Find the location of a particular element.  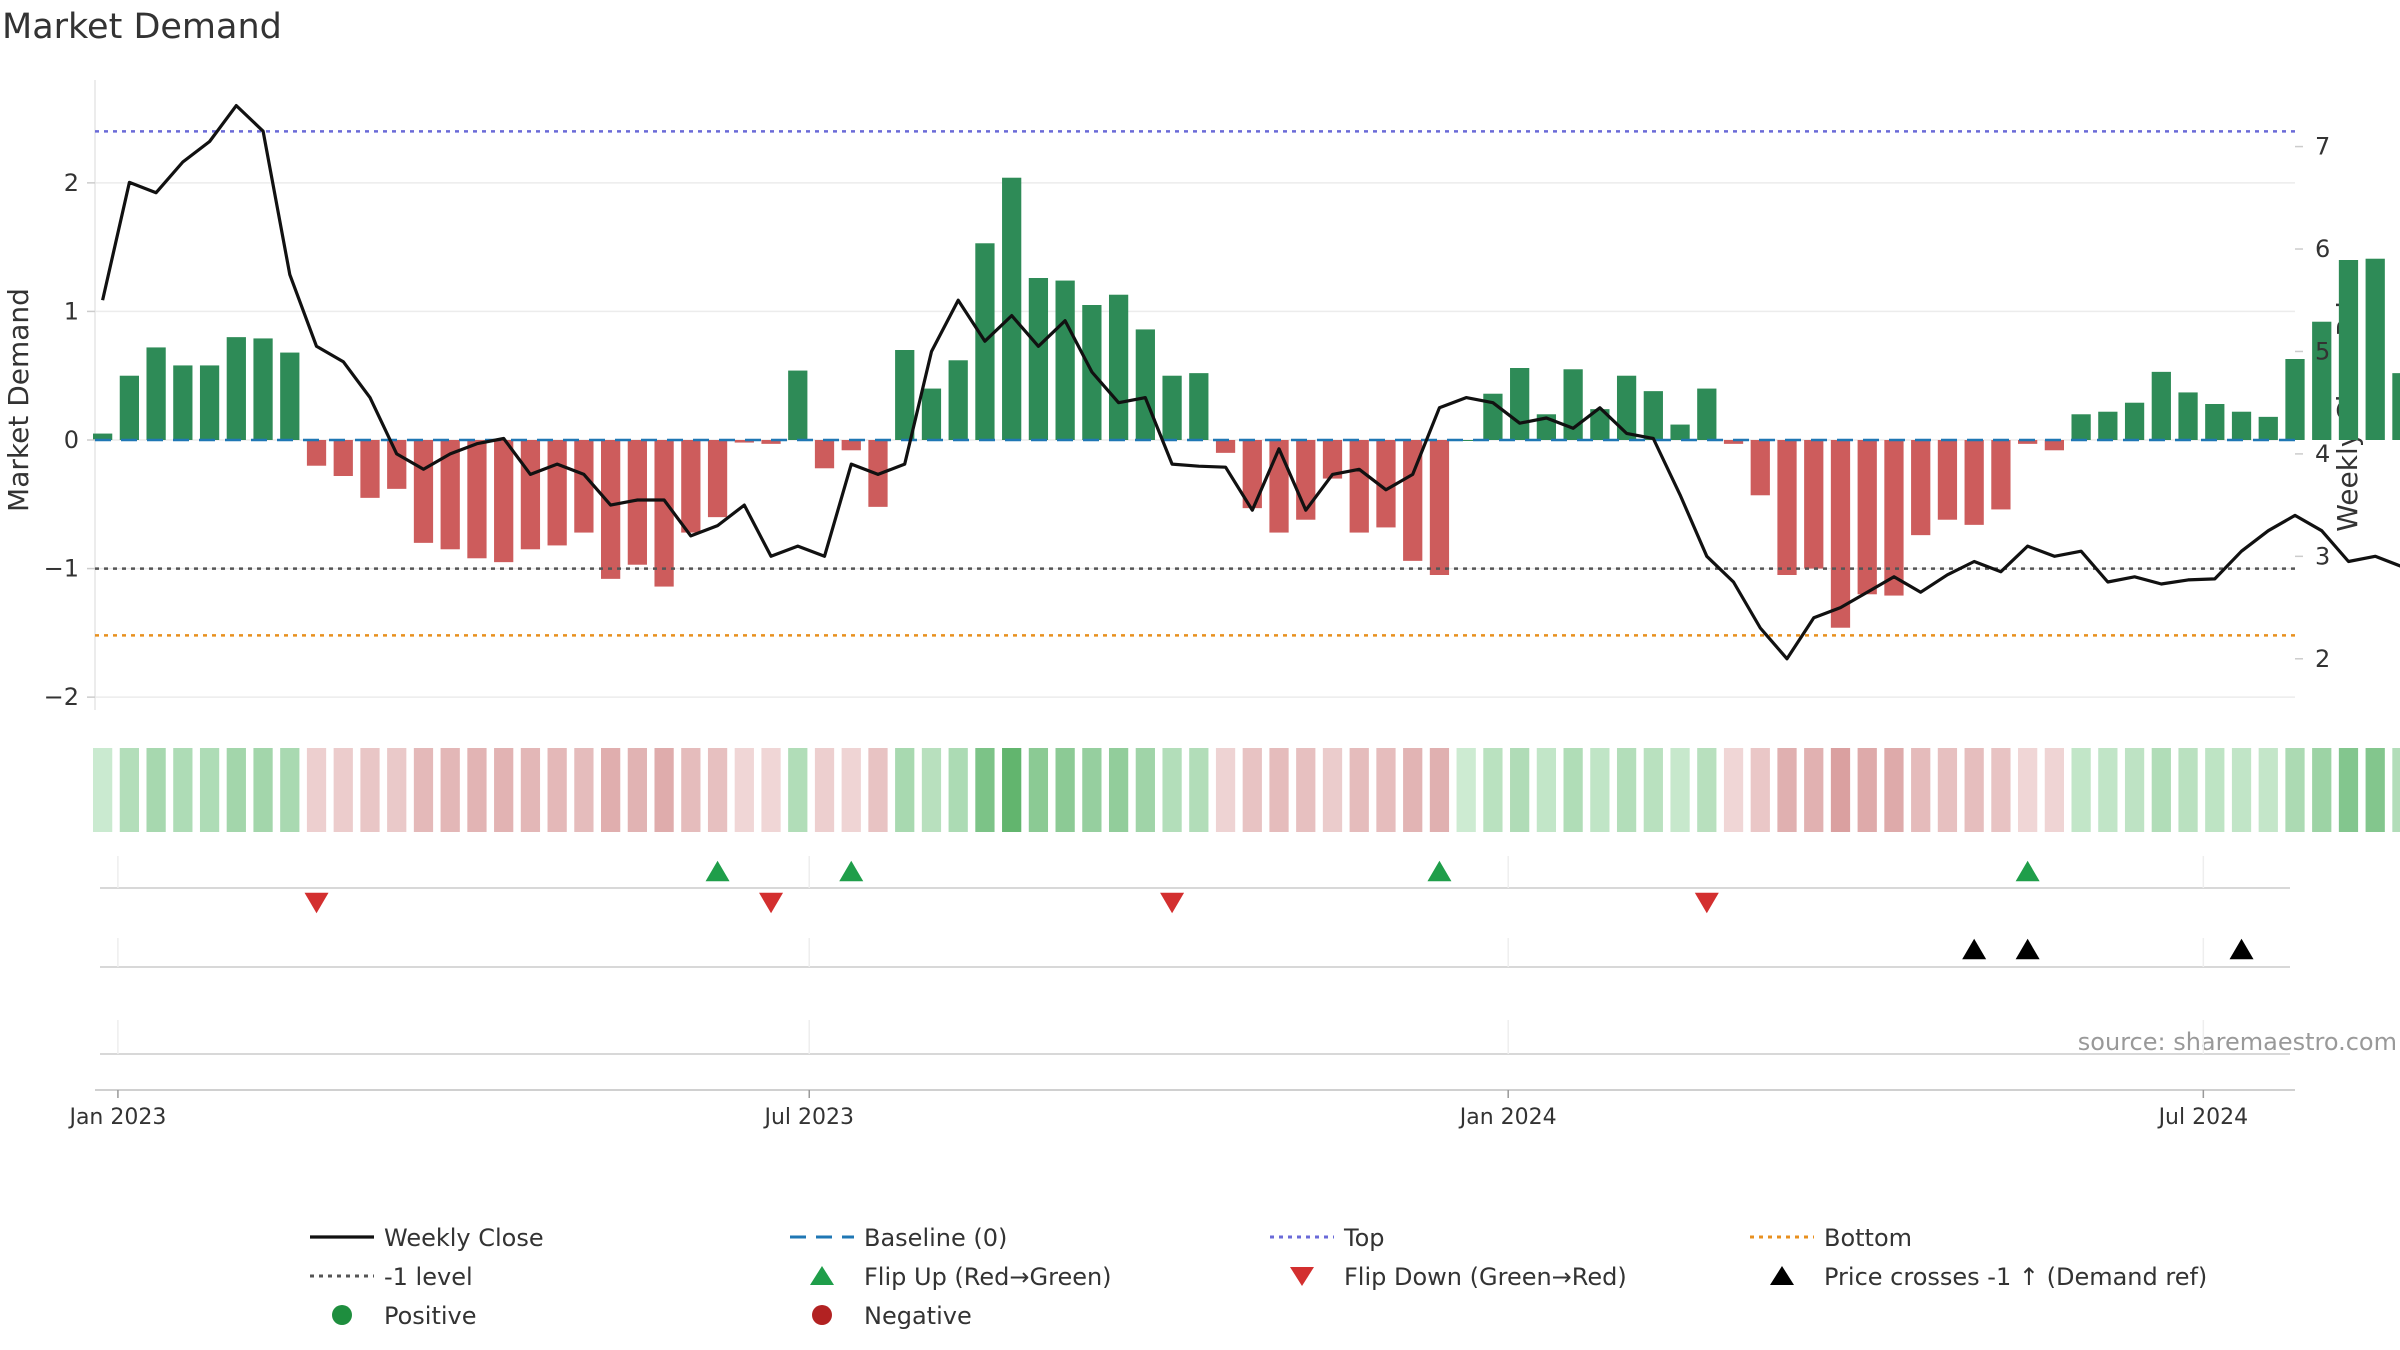

legend-label: Price crosses -1 ↑ (Demand ref) is located at coordinates (2015, 1277).